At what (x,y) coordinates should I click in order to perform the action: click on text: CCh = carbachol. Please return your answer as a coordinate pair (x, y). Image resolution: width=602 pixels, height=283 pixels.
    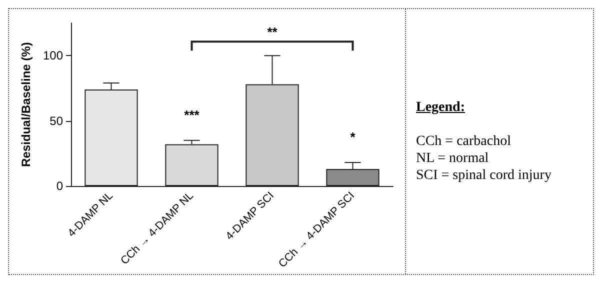
    Looking at the image, I should click on (464, 141).